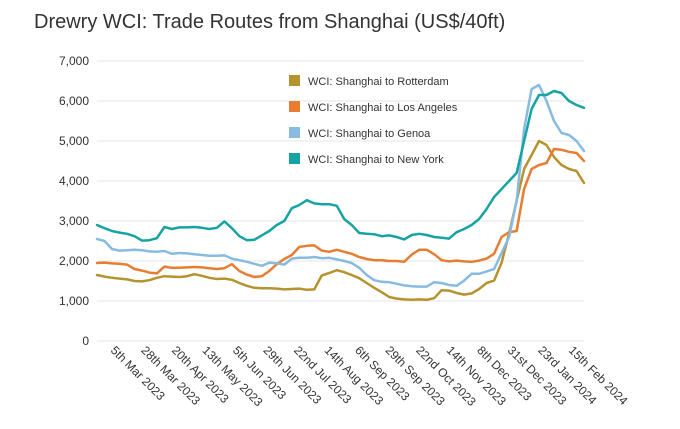 The image size is (680, 429). I want to click on y-tick-label: 5,000, so click(74, 141).